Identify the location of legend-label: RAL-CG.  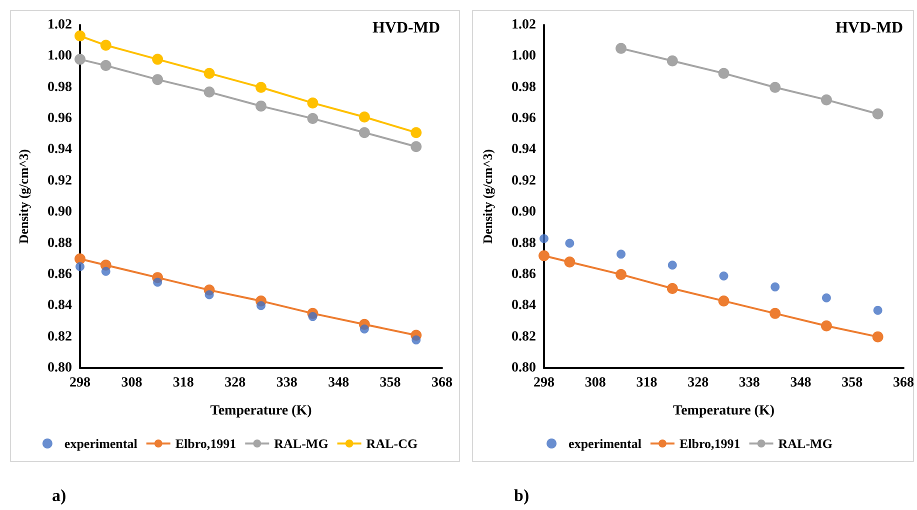
(392, 443).